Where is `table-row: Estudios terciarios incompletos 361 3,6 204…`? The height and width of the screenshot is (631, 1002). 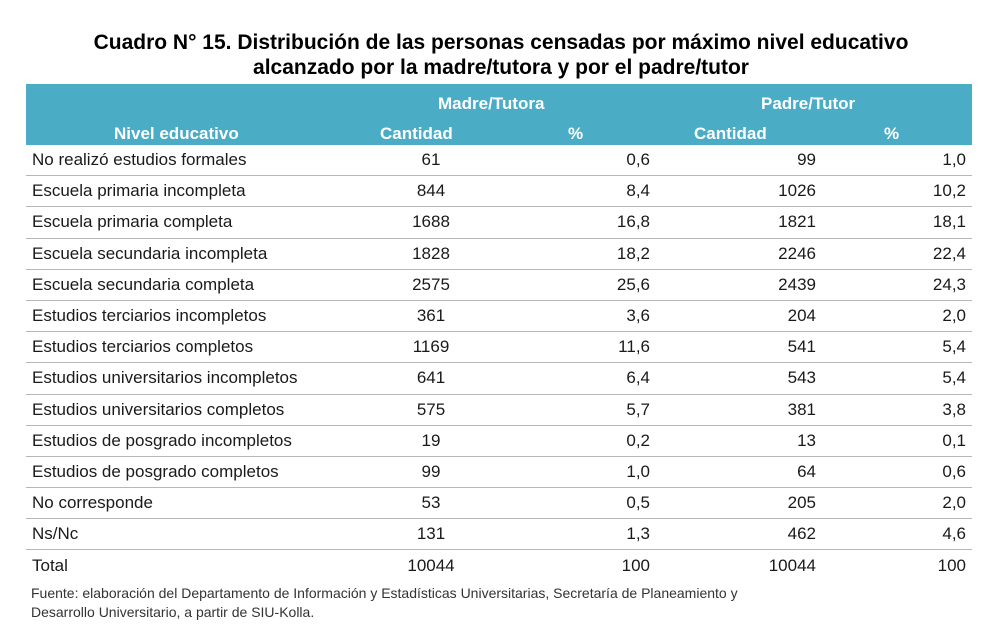 table-row: Estudios terciarios incompletos 361 3,6 204… is located at coordinates (499, 317).